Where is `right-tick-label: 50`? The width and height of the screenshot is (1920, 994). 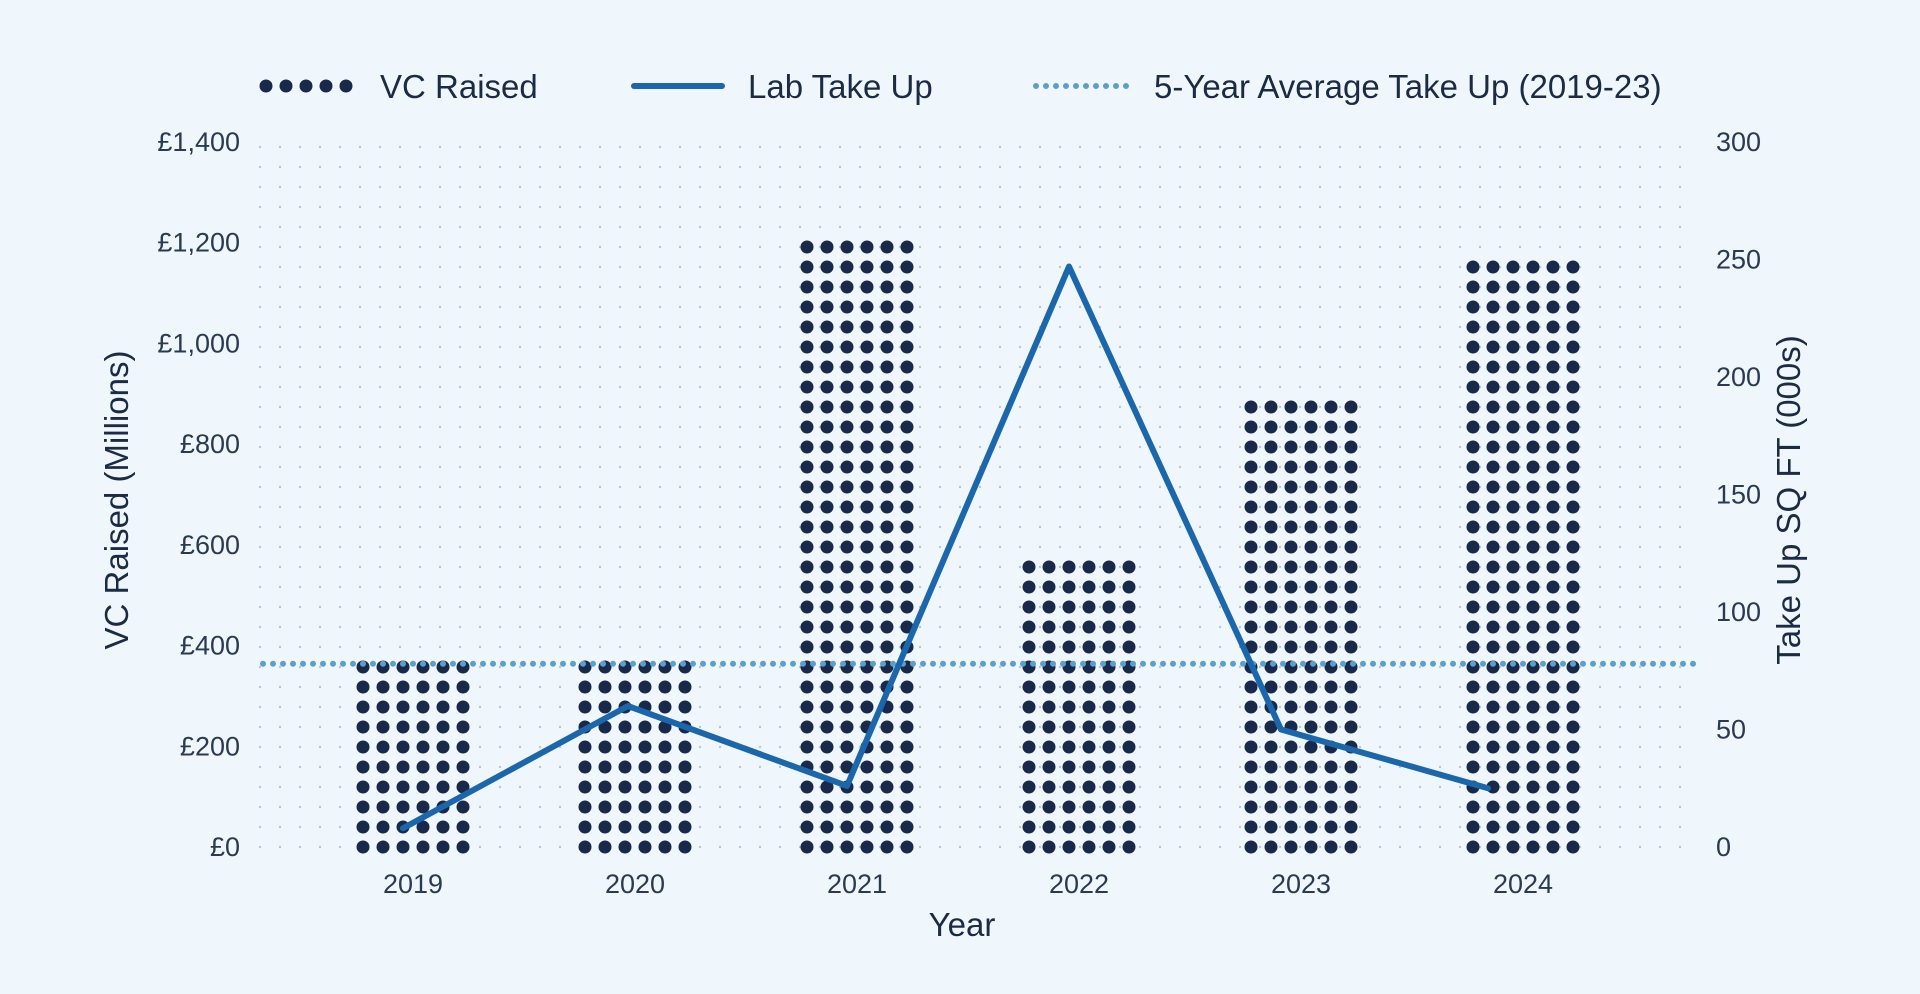
right-tick-label: 50 is located at coordinates (1731, 730).